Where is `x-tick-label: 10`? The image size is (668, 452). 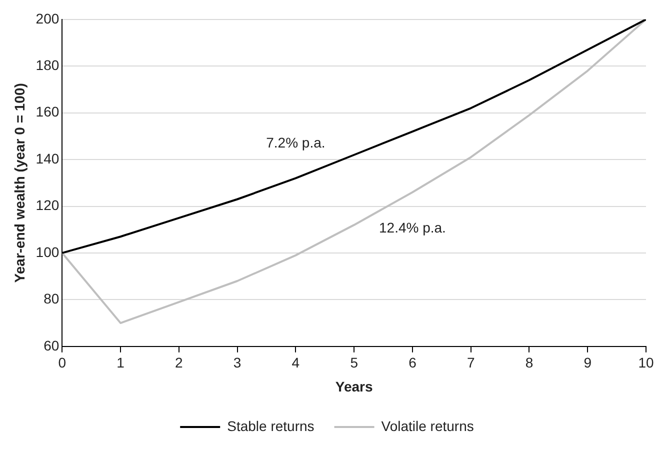 x-tick-label: 10 is located at coordinates (646, 362).